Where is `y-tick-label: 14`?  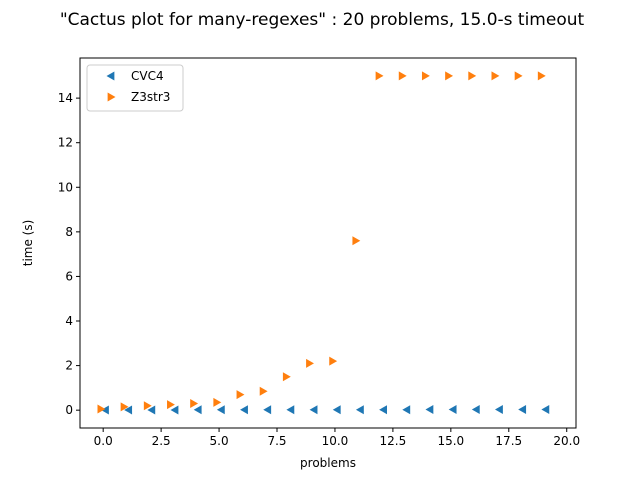
y-tick-label: 14 is located at coordinates (65, 98).